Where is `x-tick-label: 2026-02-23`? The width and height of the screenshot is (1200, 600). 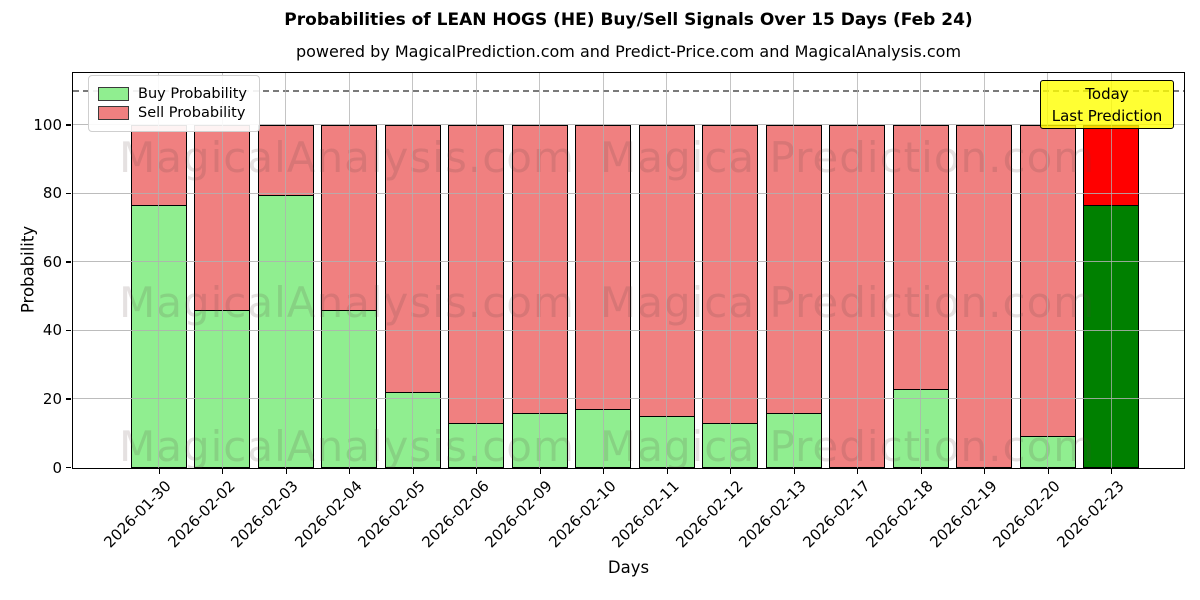
x-tick-label: 2026-02-23 is located at coordinates (1090, 514).